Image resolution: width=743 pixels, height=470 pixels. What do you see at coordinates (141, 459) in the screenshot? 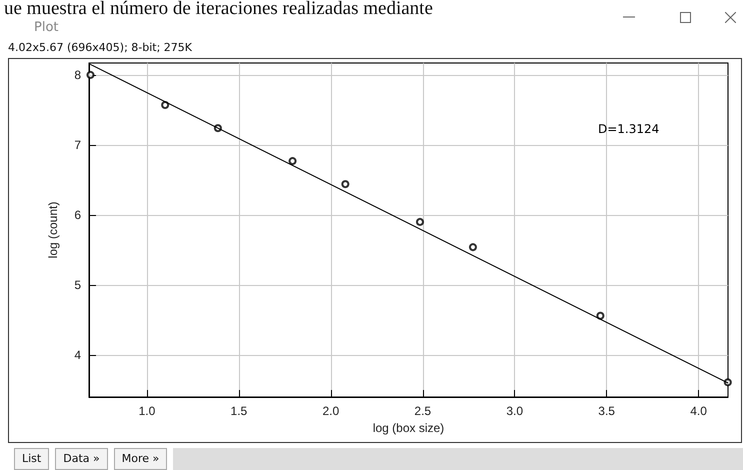
I see `button: More »` at bounding box center [141, 459].